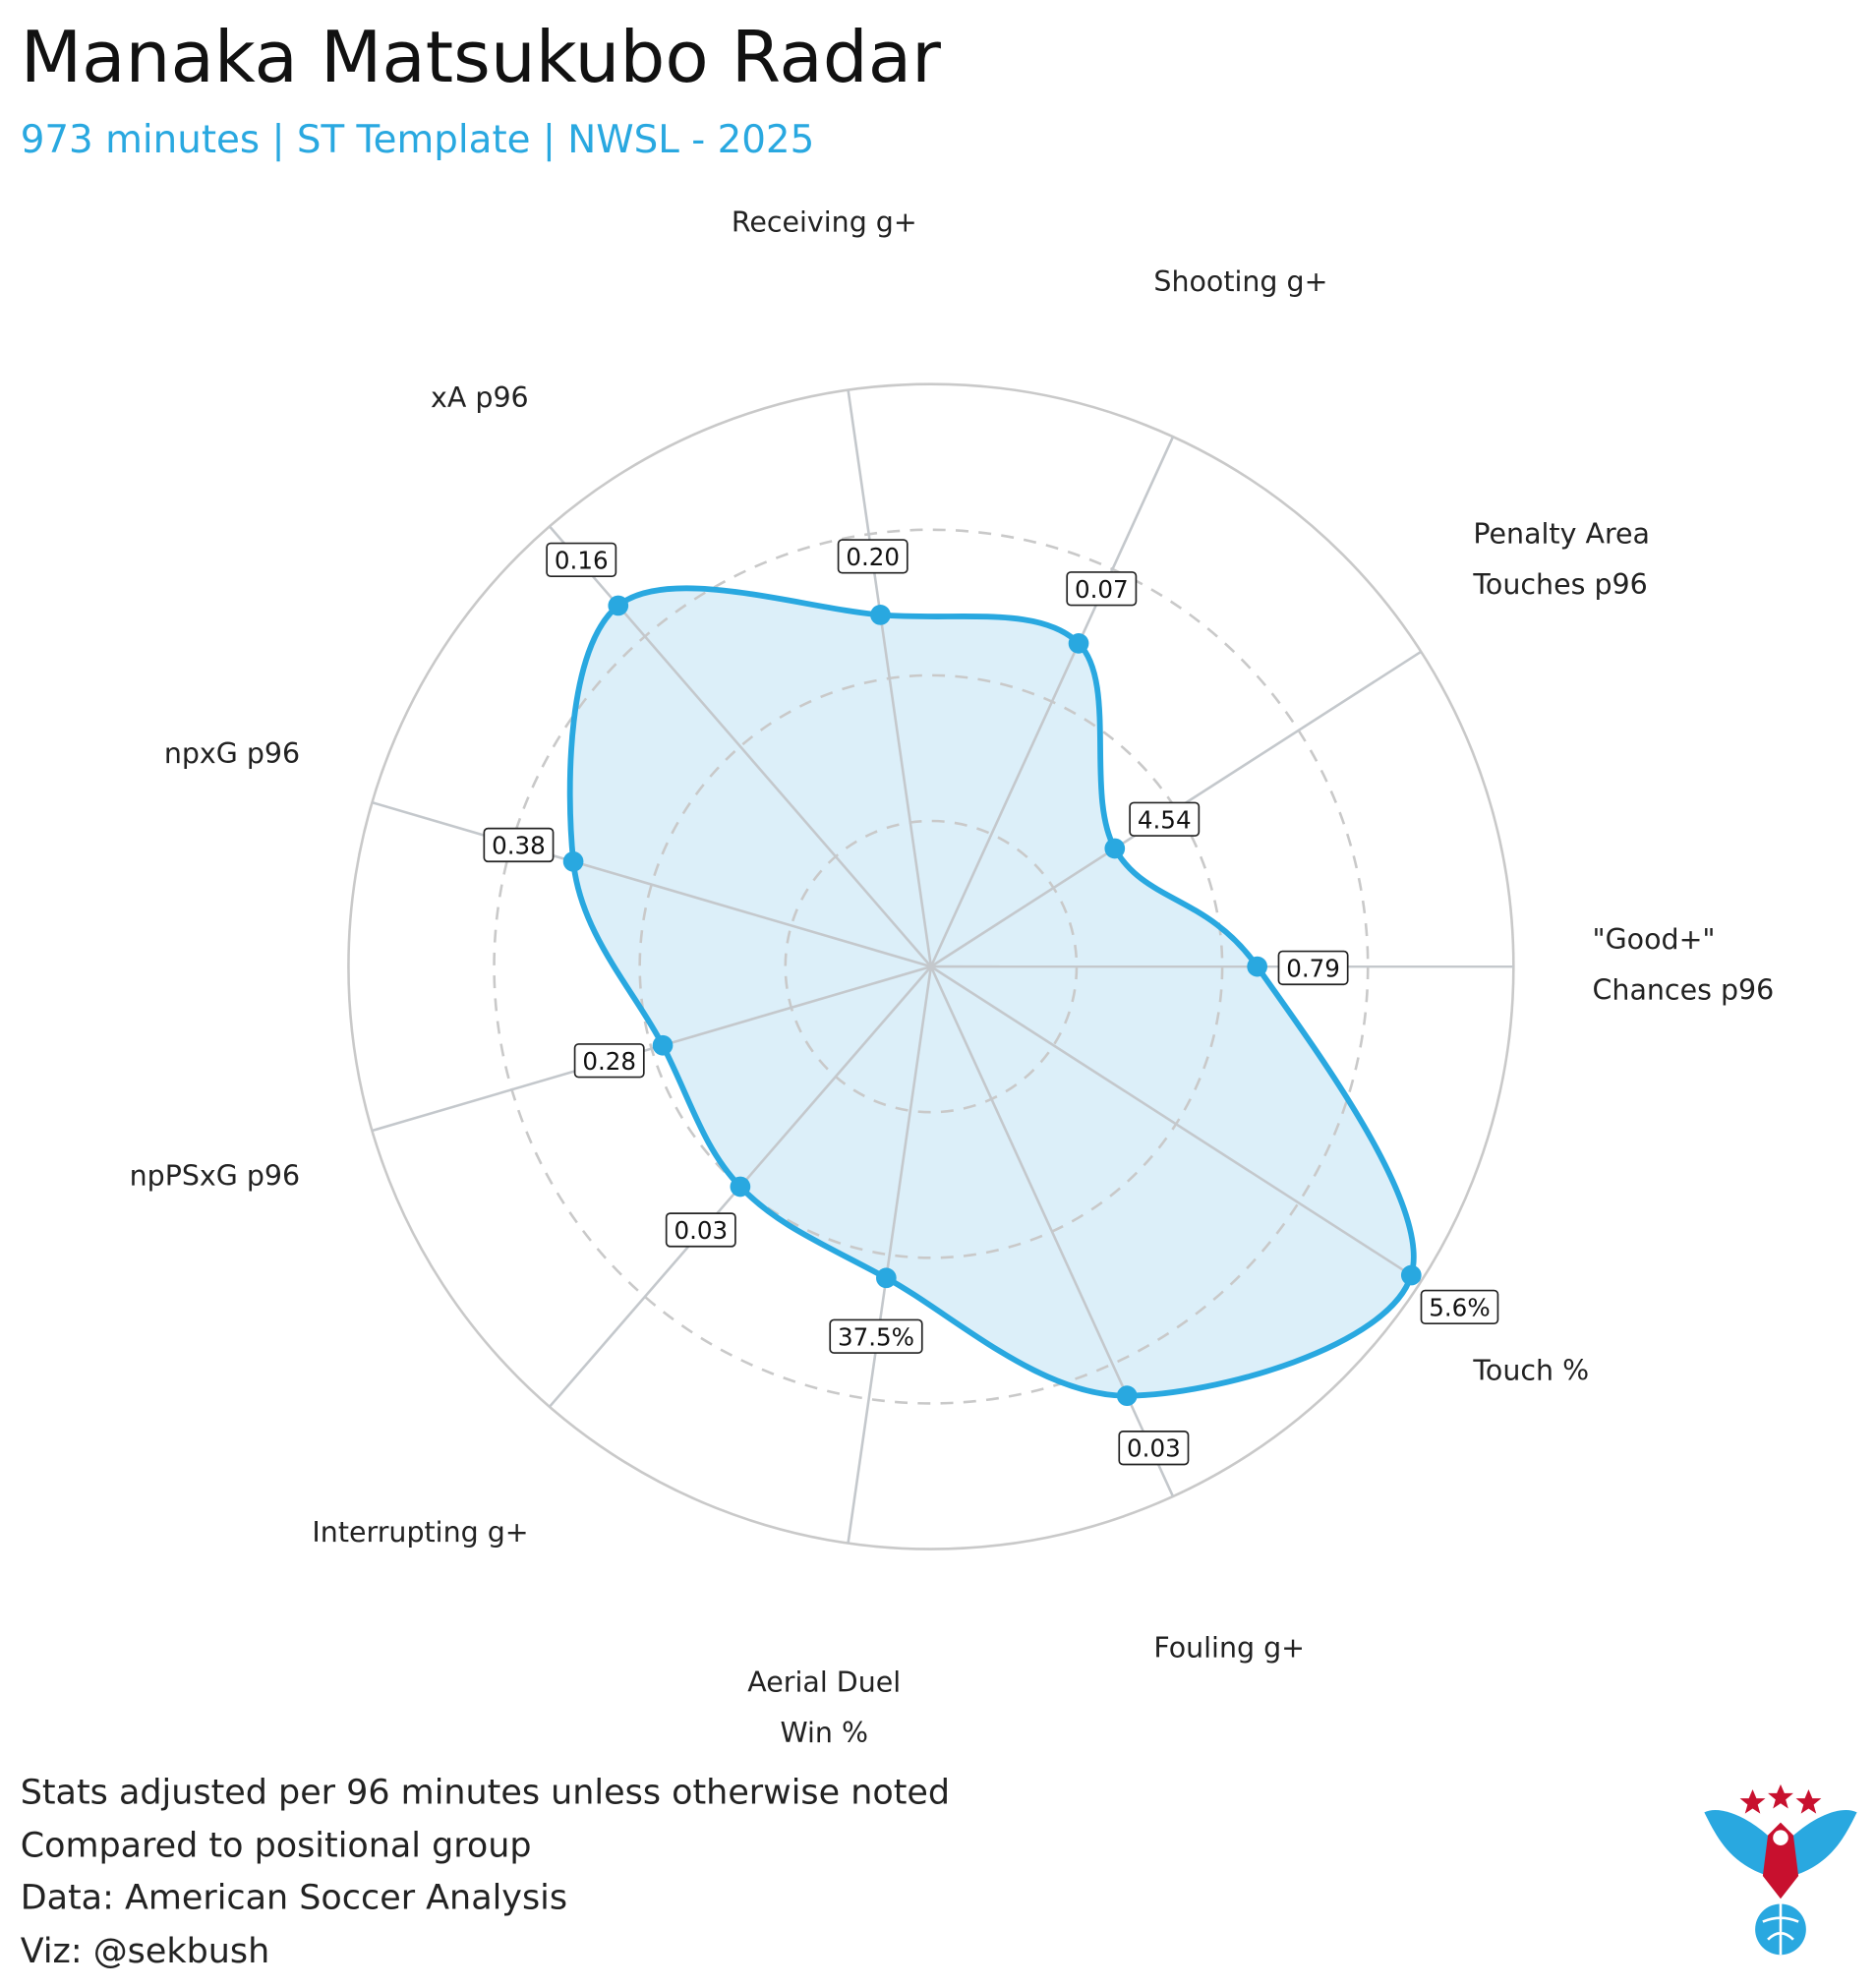 This screenshot has height=1988, width=1876. I want to click on axis-label: Receiving g+, so click(824, 223).